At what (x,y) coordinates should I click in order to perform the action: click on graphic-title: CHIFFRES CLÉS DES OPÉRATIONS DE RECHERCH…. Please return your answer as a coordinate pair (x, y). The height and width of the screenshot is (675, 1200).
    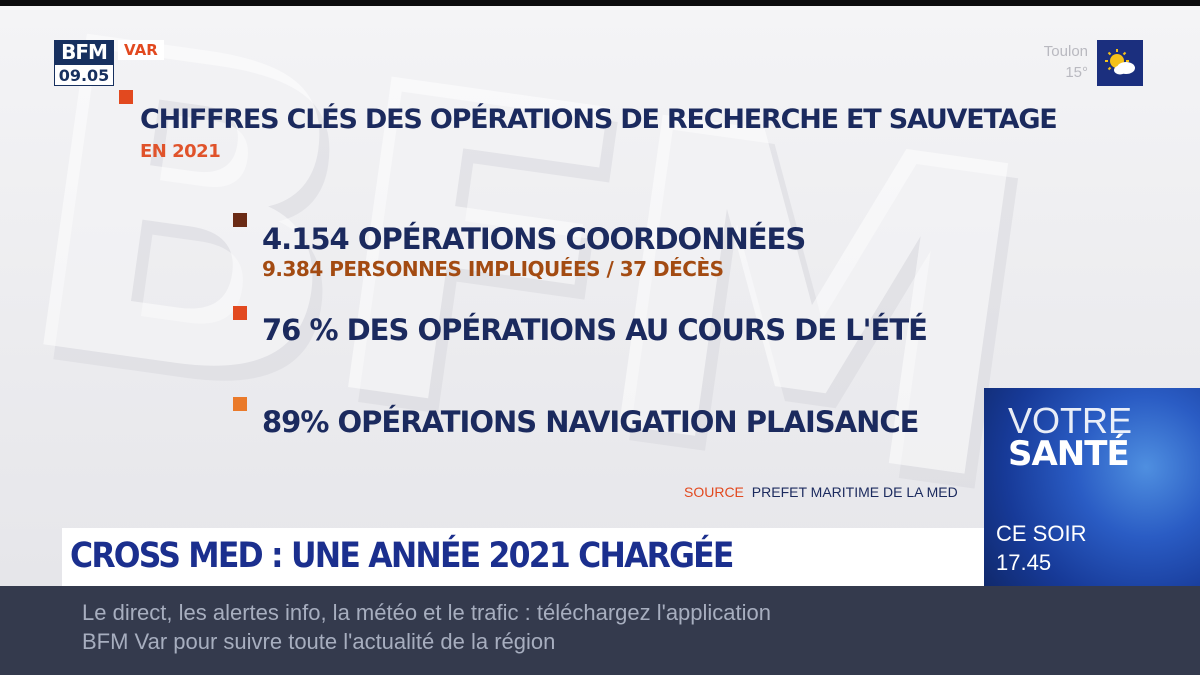
    Looking at the image, I should click on (599, 119).